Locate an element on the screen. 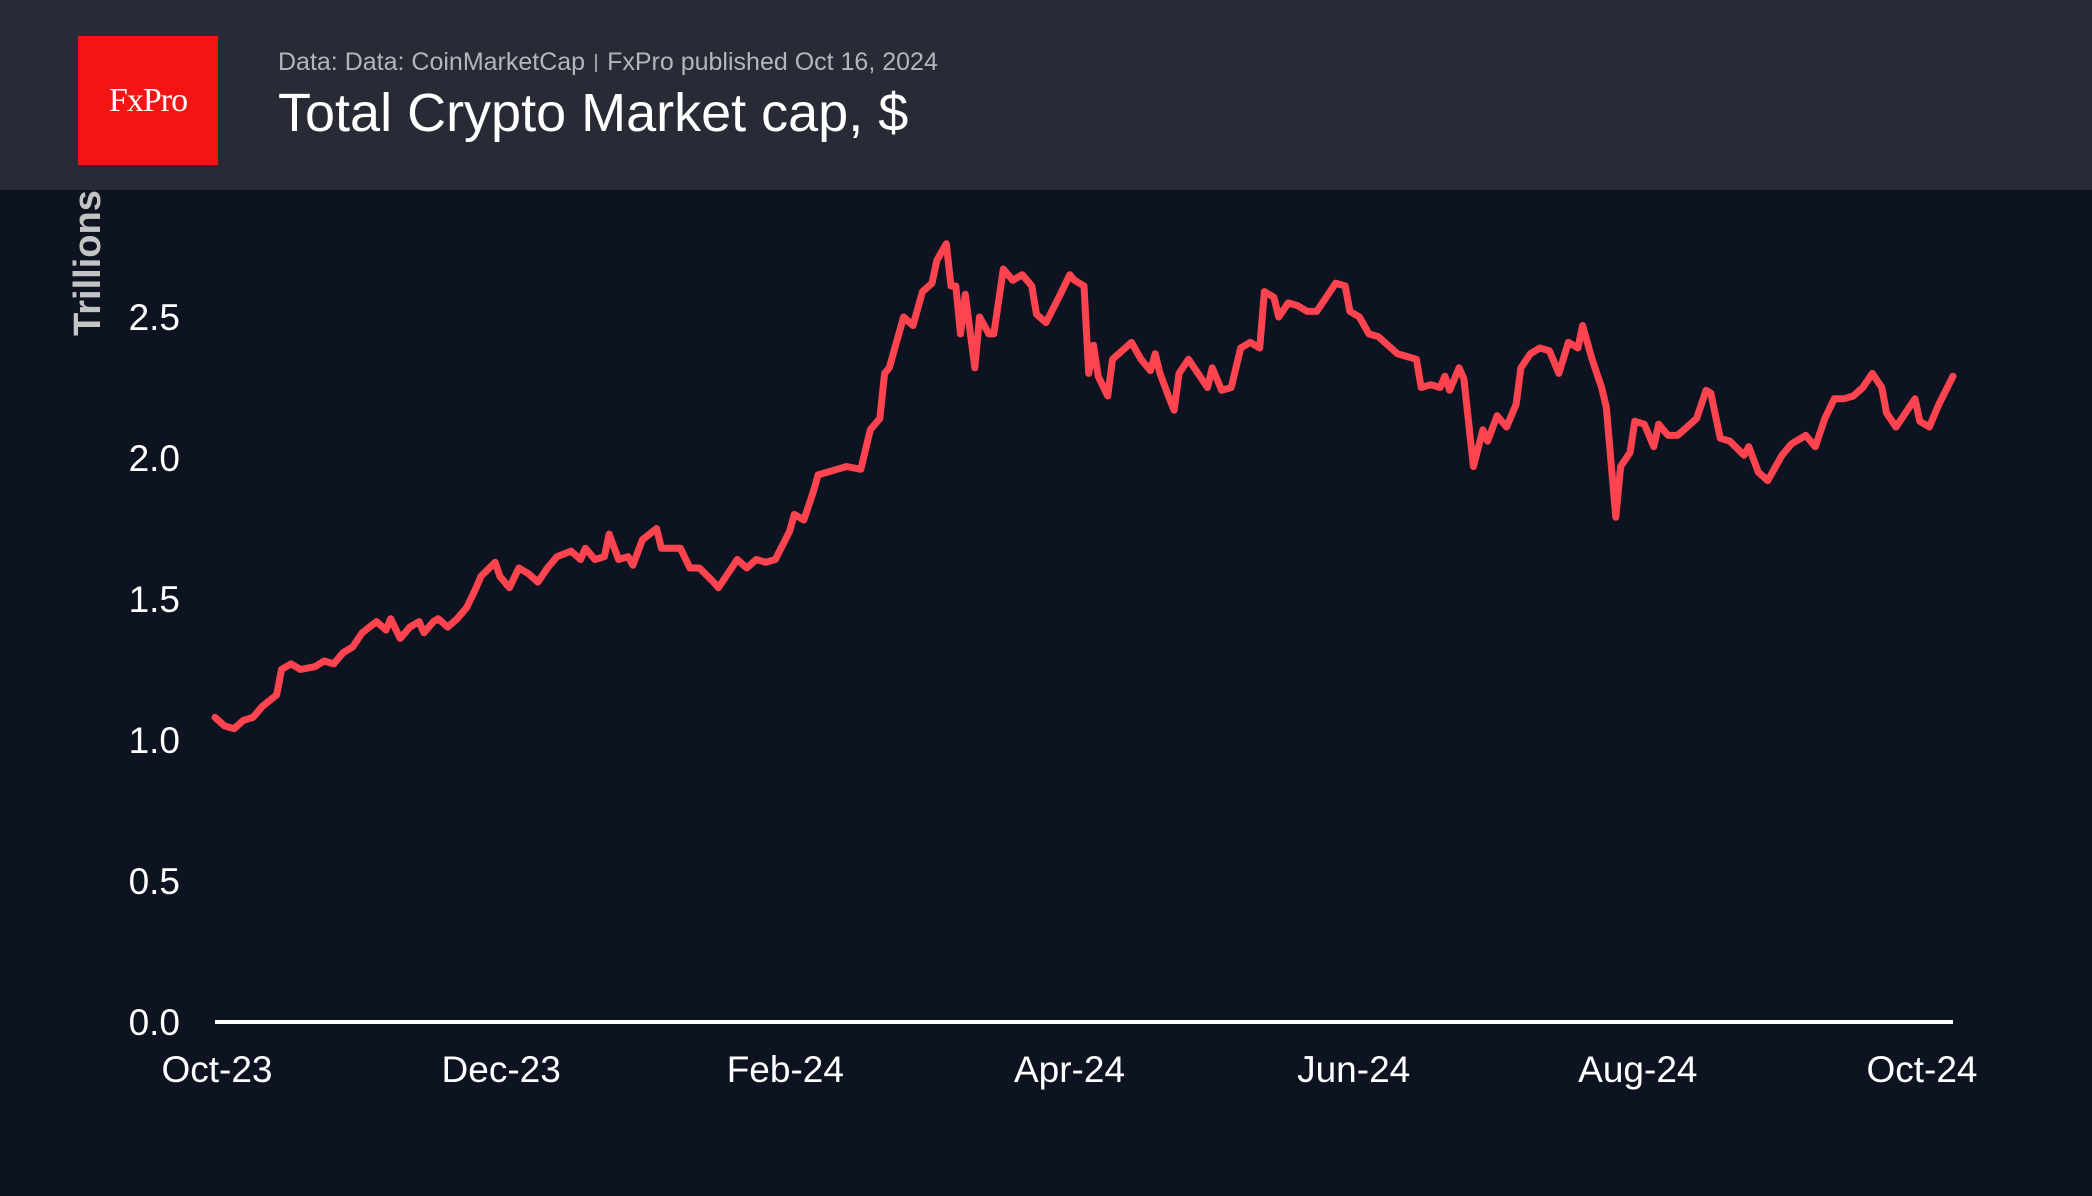 Image resolution: width=2092 pixels, height=1196 pixels. y-tick-label: 2.5 is located at coordinates (154, 317).